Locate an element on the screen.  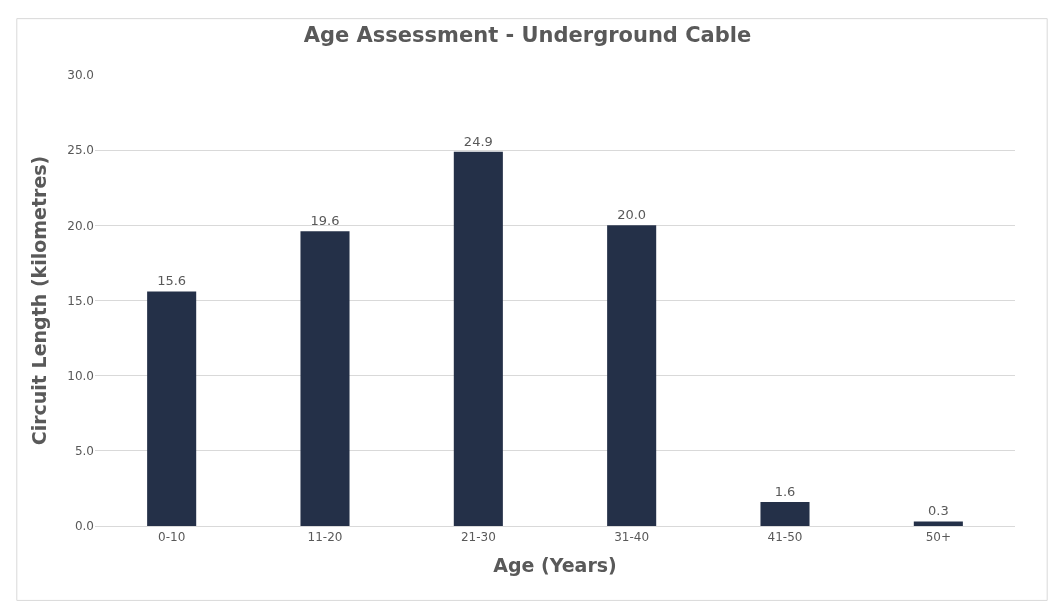
data-label: 15.6 is located at coordinates (172, 281).